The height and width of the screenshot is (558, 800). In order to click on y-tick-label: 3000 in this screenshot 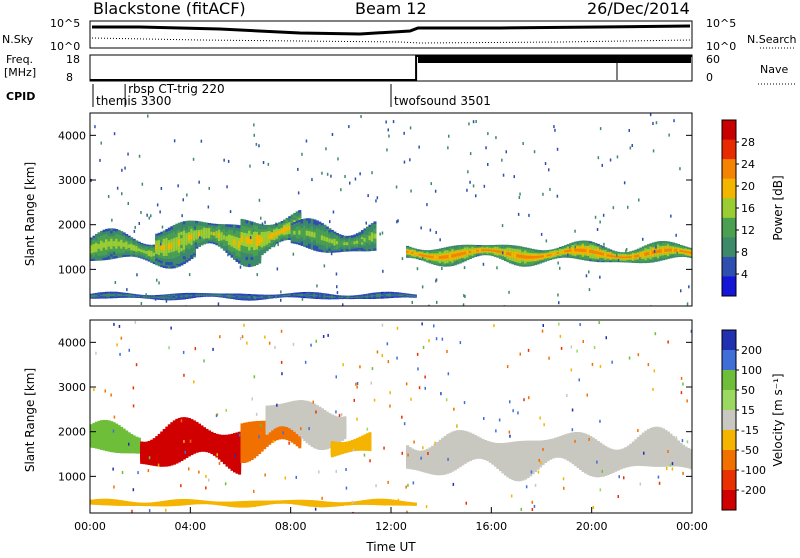, I will do `click(72, 180)`.